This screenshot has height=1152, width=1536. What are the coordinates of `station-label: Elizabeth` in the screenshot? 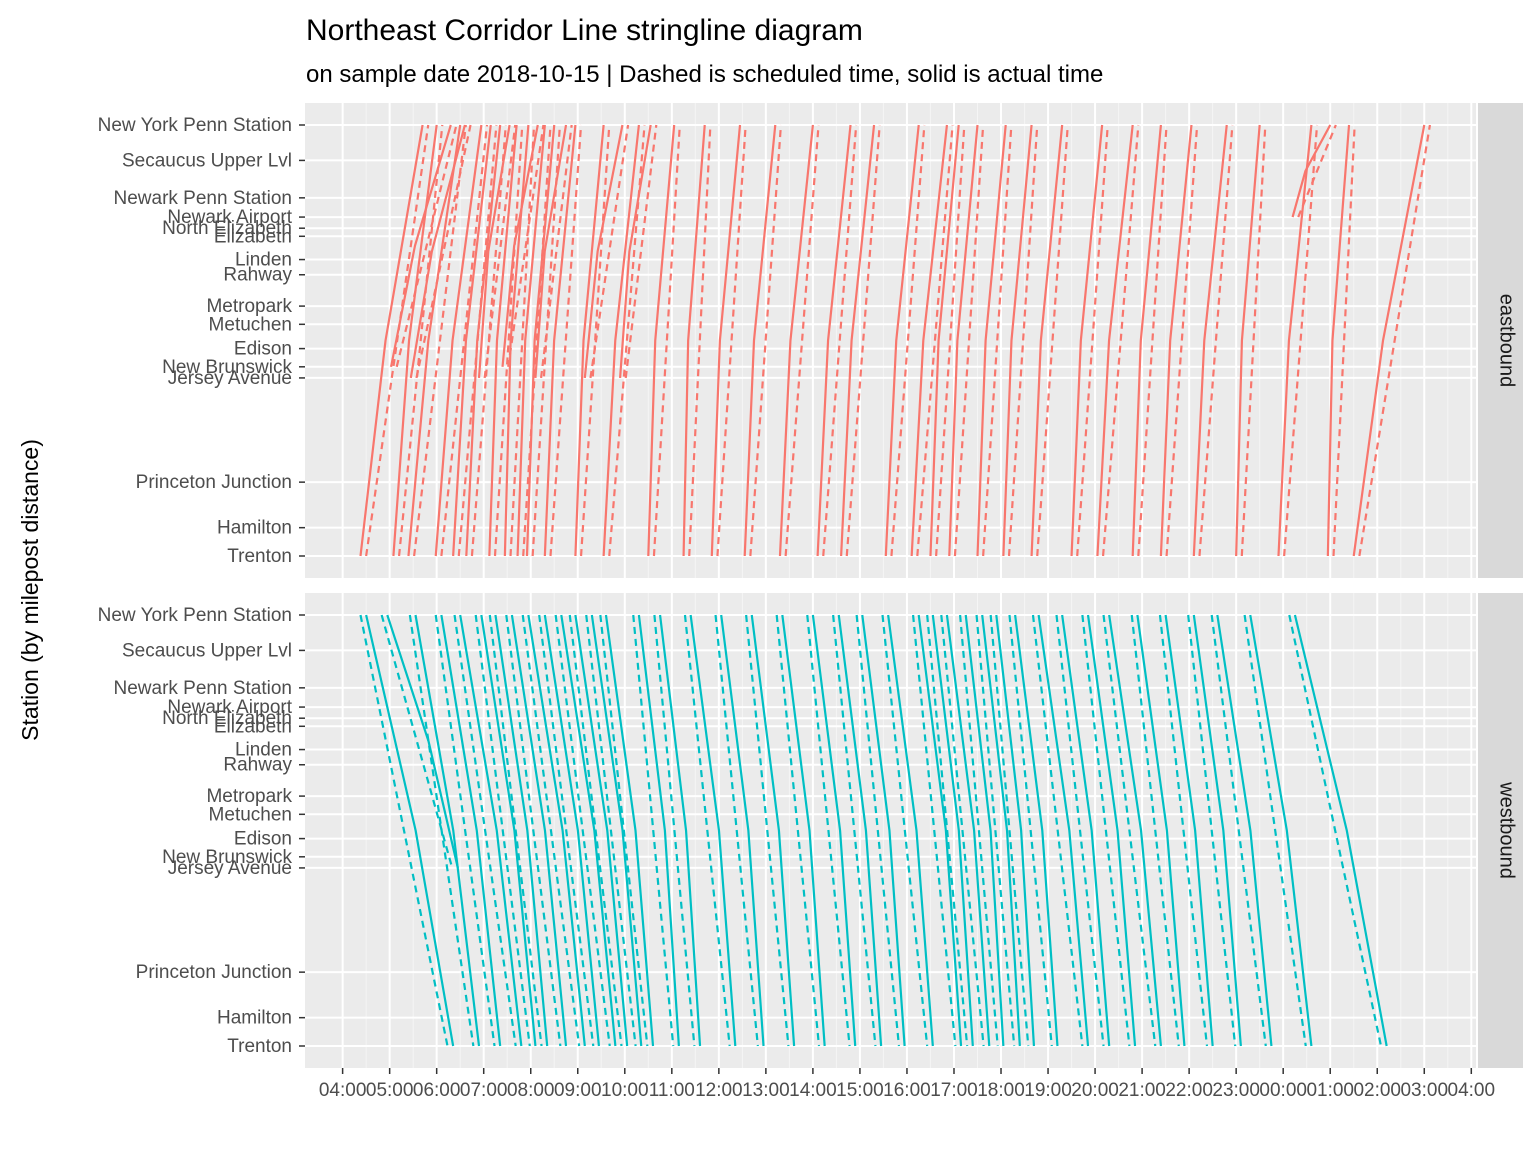 It's located at (253, 236).